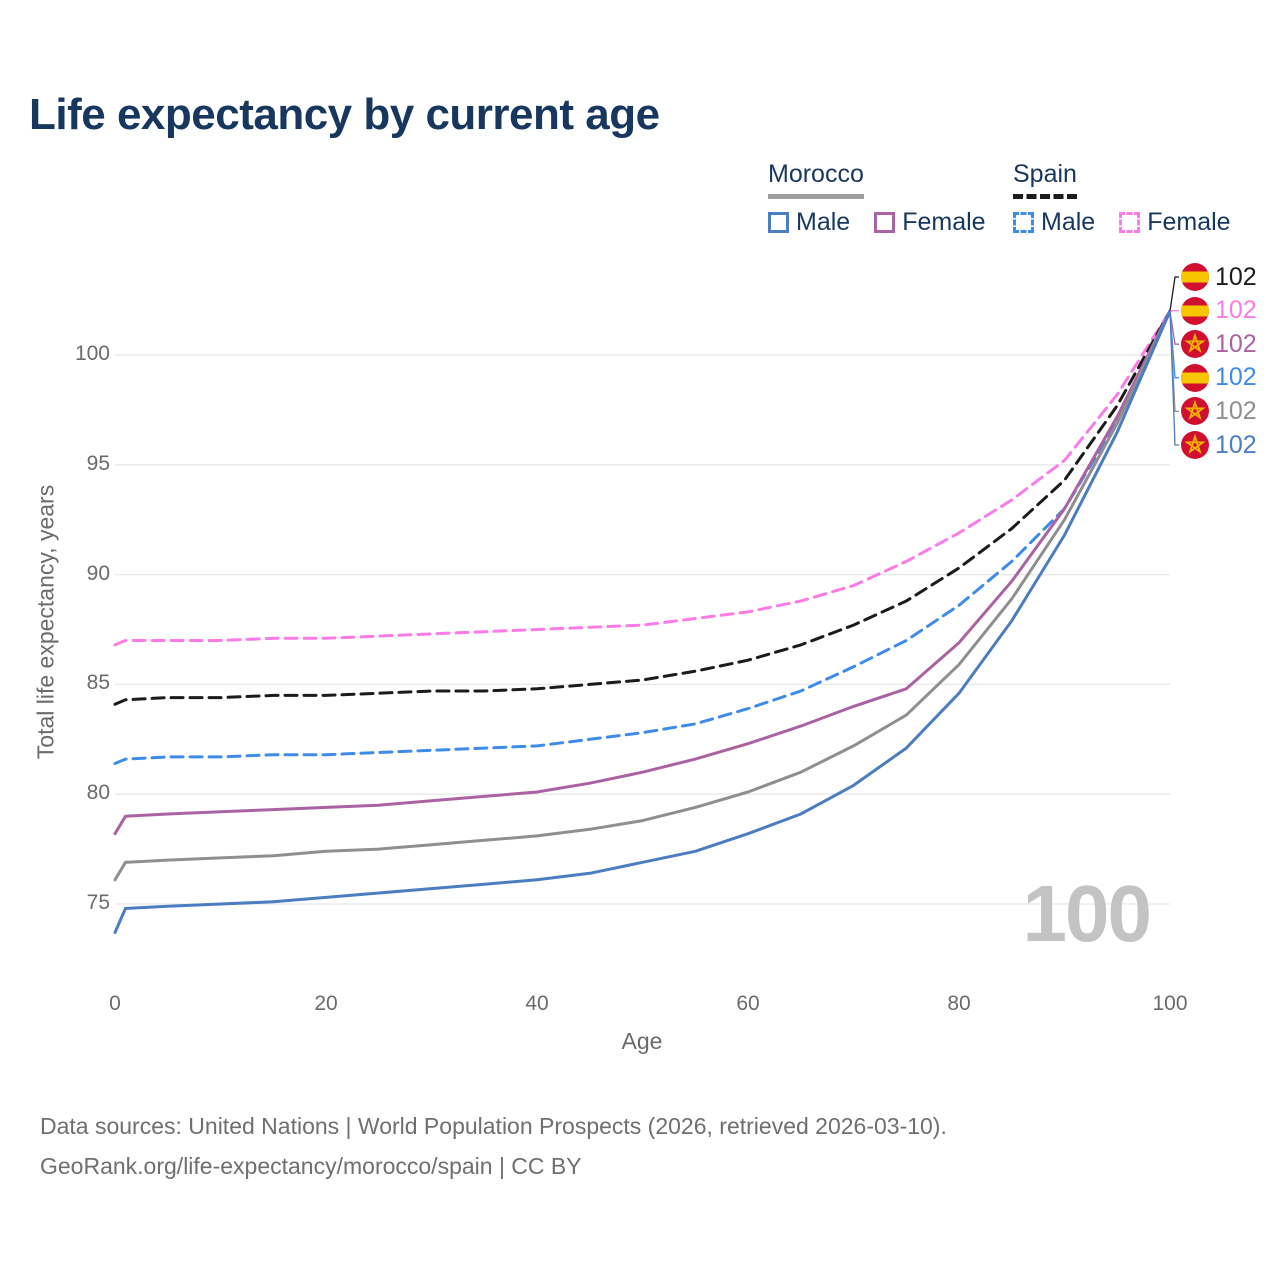 This screenshot has width=1280, height=1280. Describe the element at coordinates (98, 573) in the screenshot. I see `y-tick-label-90: 90` at that location.